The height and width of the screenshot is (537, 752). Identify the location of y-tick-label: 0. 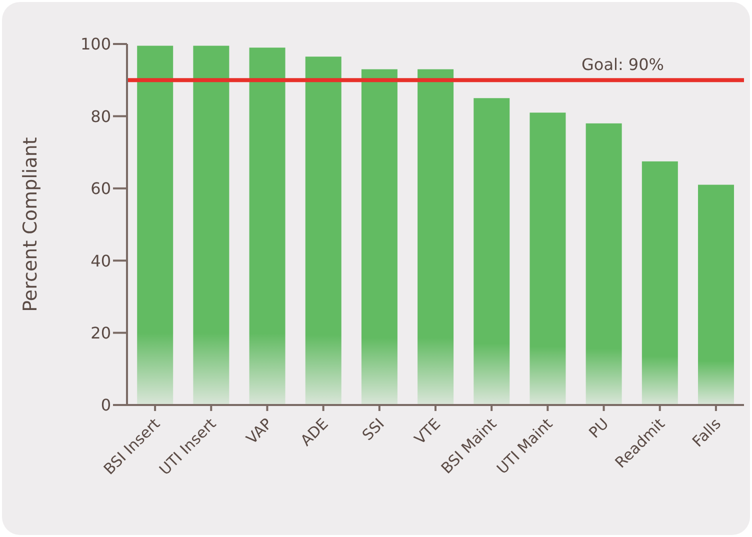
(105, 405).